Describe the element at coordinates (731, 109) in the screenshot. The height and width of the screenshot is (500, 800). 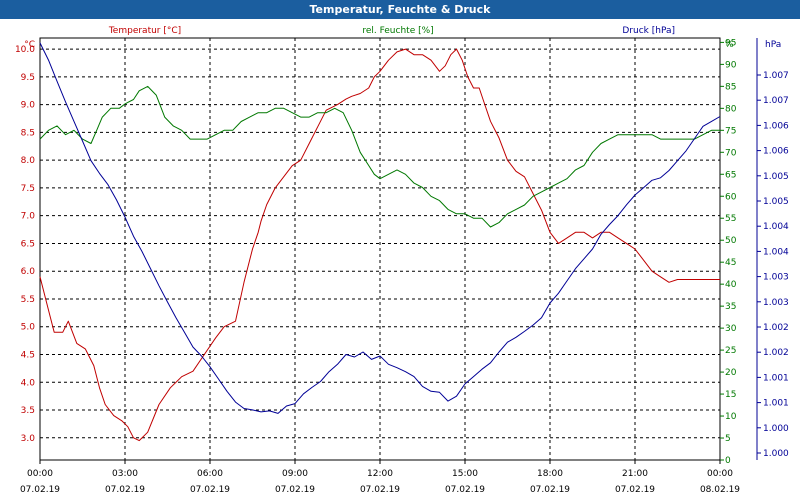
I see `humidity-tick-label: 80` at that location.